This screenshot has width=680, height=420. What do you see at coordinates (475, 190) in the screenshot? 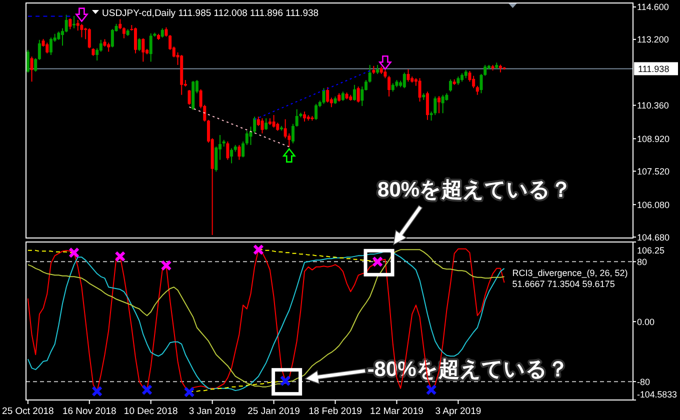
I see `annotation: 80%を超えている？` at bounding box center [475, 190].